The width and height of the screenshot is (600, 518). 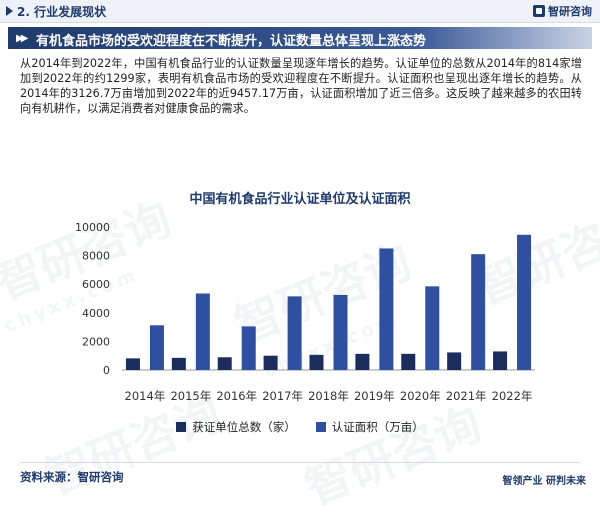 I want to click on footer-divider, so click(x=300, y=462).